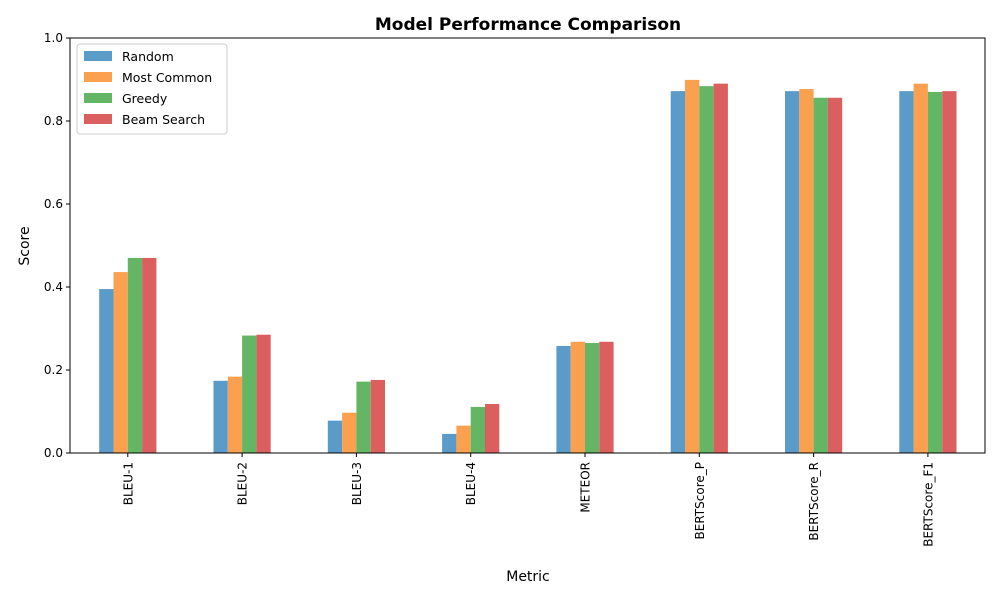  Describe the element at coordinates (53, 287) in the screenshot. I see `y-tick-label: 0.4` at that location.